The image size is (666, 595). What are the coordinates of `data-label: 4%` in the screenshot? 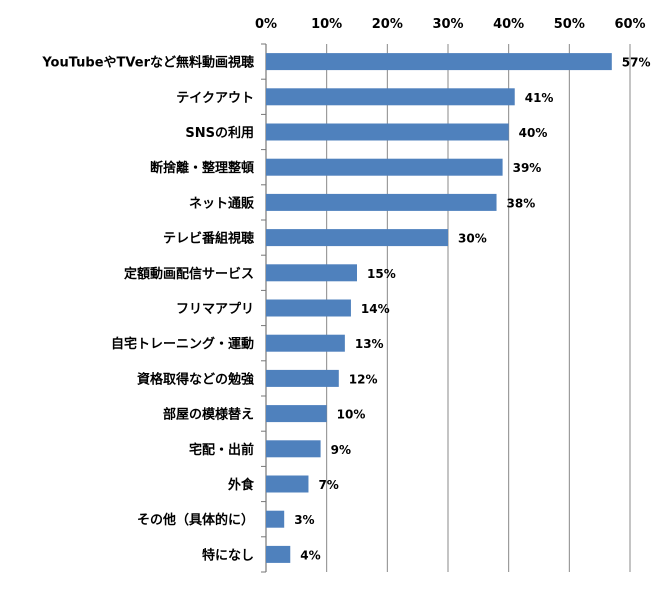 It's located at (310, 555).